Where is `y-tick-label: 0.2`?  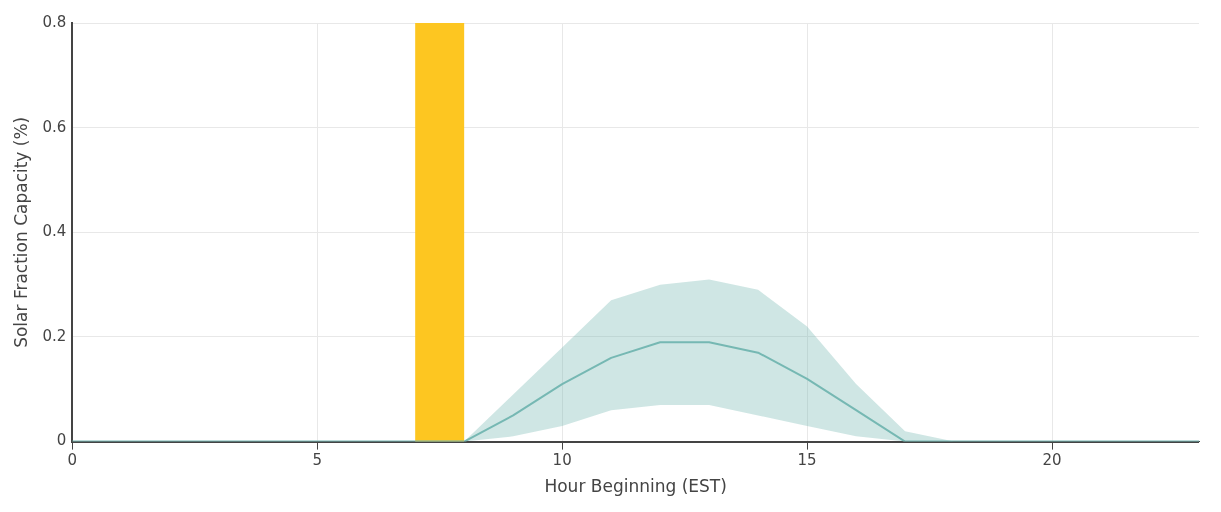 y-tick-label: 0.2 is located at coordinates (54, 335).